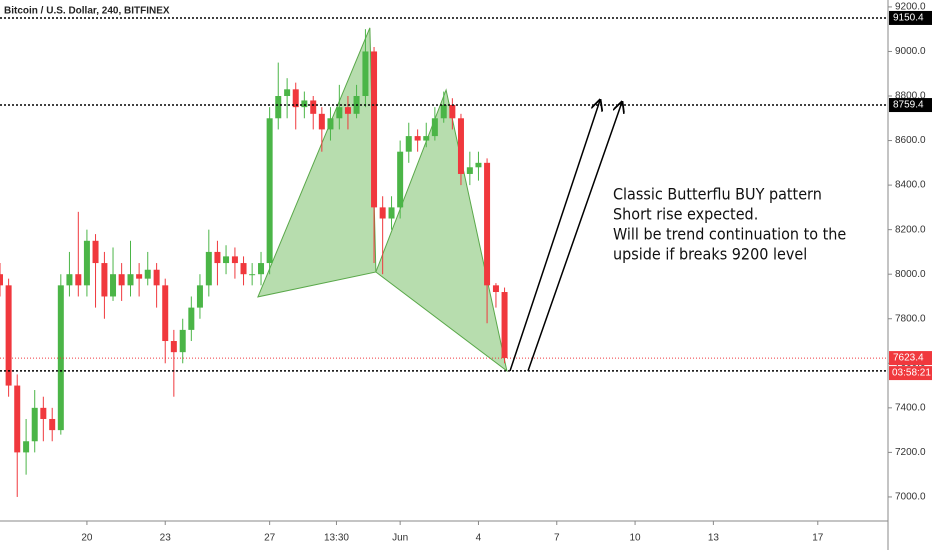  Describe the element at coordinates (818, 538) in the screenshot. I see `x-tick-label: 17` at that location.